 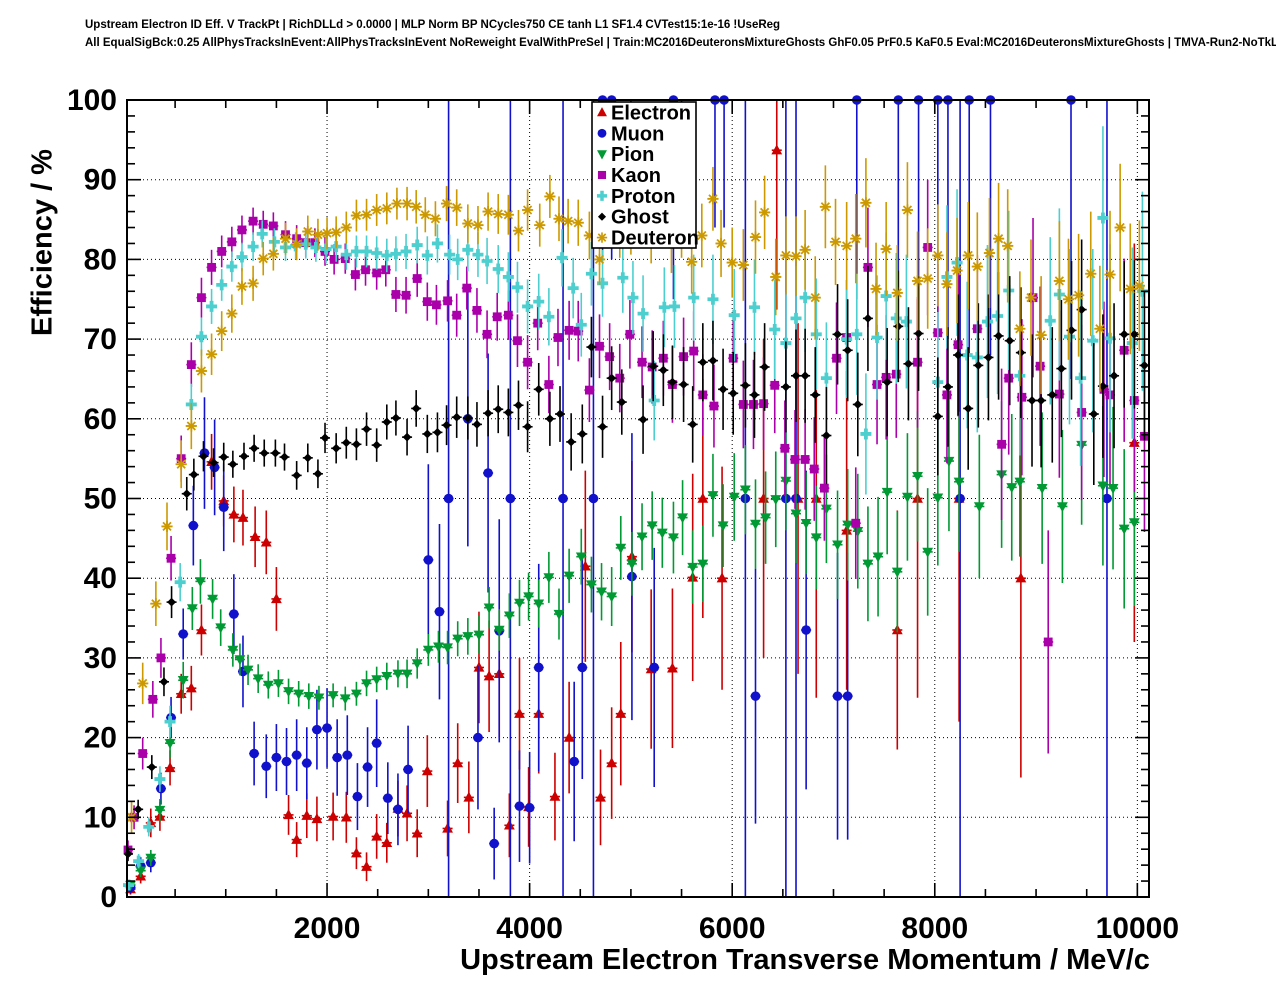 What do you see at coordinates (327, 928) in the screenshot?
I see `x-tick-label: 2000` at bounding box center [327, 928].